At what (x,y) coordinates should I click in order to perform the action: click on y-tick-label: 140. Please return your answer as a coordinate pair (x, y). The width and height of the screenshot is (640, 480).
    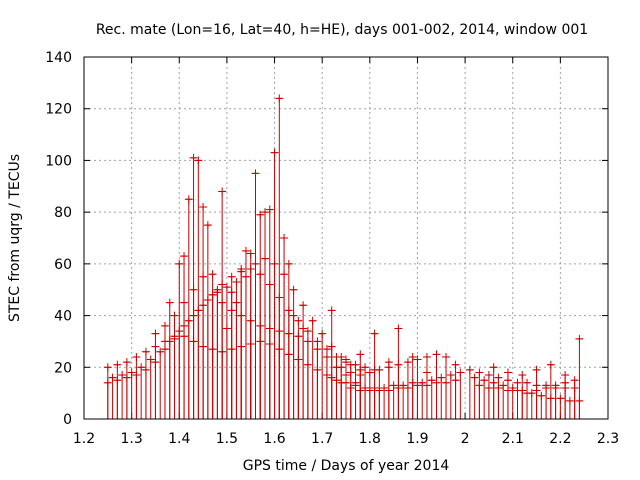
    Looking at the image, I should click on (58, 58).